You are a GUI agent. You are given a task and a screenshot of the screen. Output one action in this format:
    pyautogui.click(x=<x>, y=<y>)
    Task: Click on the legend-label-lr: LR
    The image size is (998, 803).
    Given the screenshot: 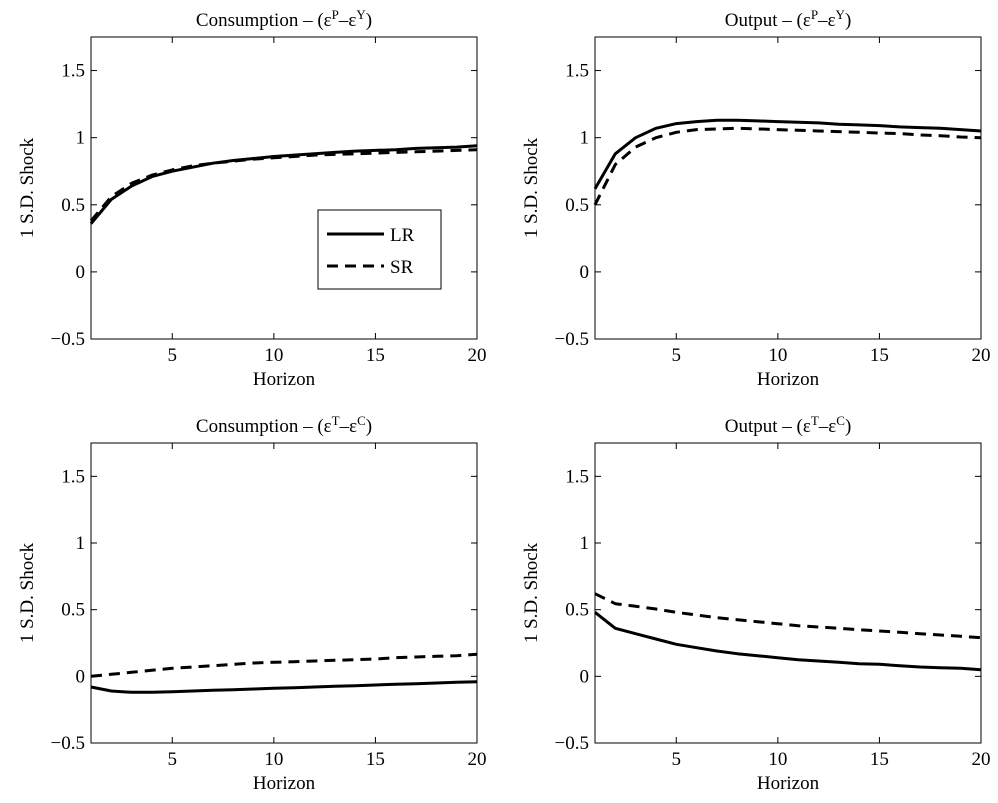 What is the action you would take?
    pyautogui.click(x=402, y=235)
    